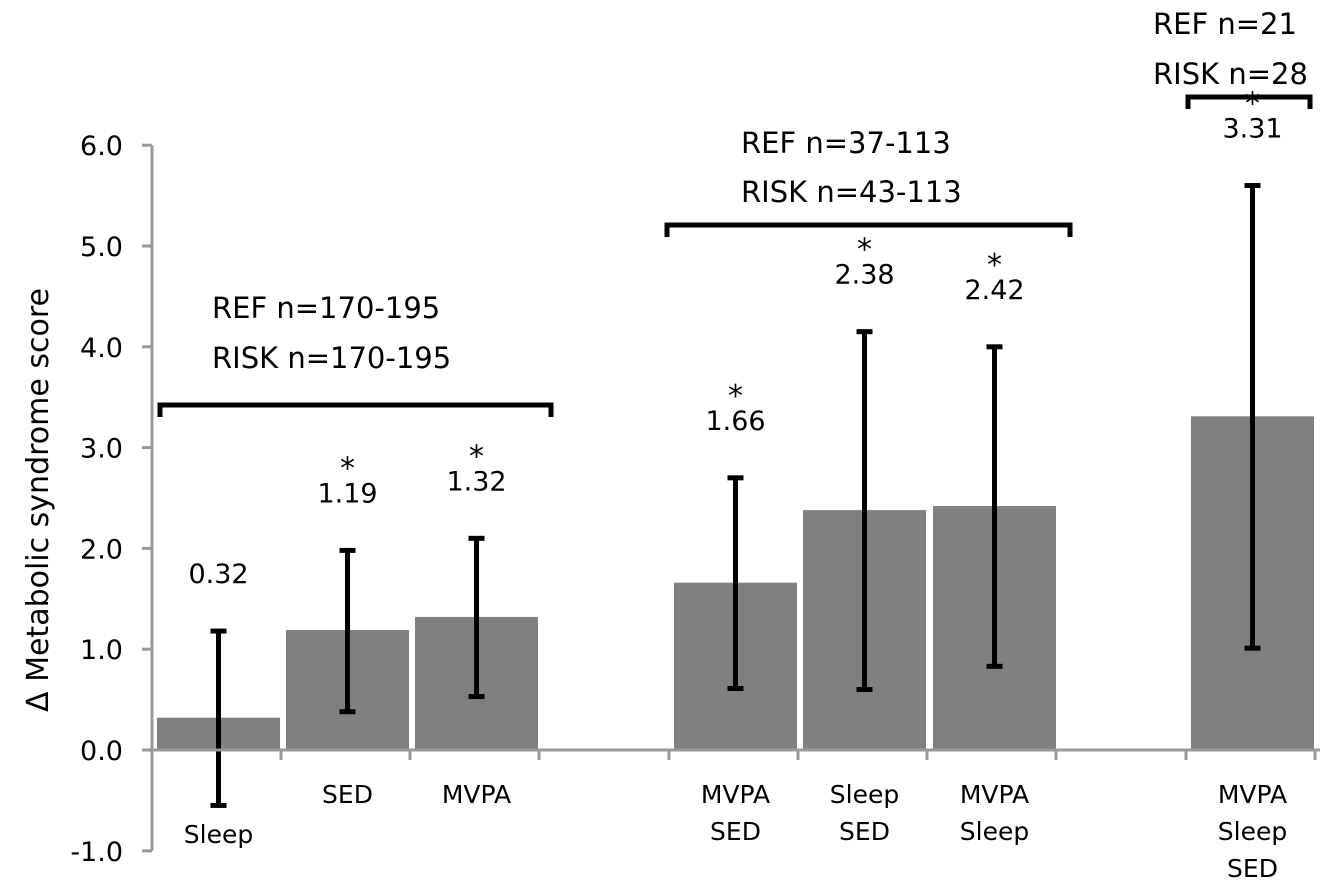 The width and height of the screenshot is (1323, 887). What do you see at coordinates (101, 348) in the screenshot?
I see `y-tick-label: 4.0` at bounding box center [101, 348].